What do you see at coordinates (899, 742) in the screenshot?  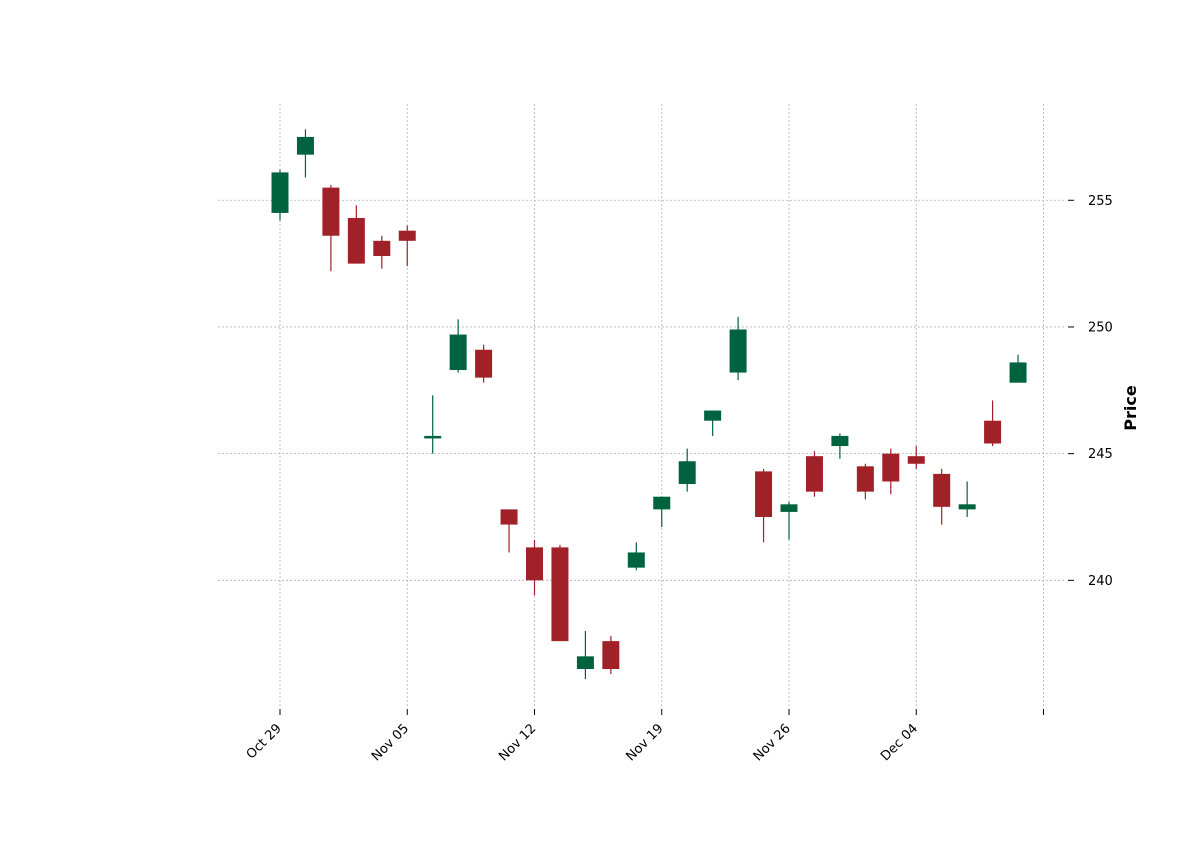 I see `x-tick-label: Dec 04` at bounding box center [899, 742].